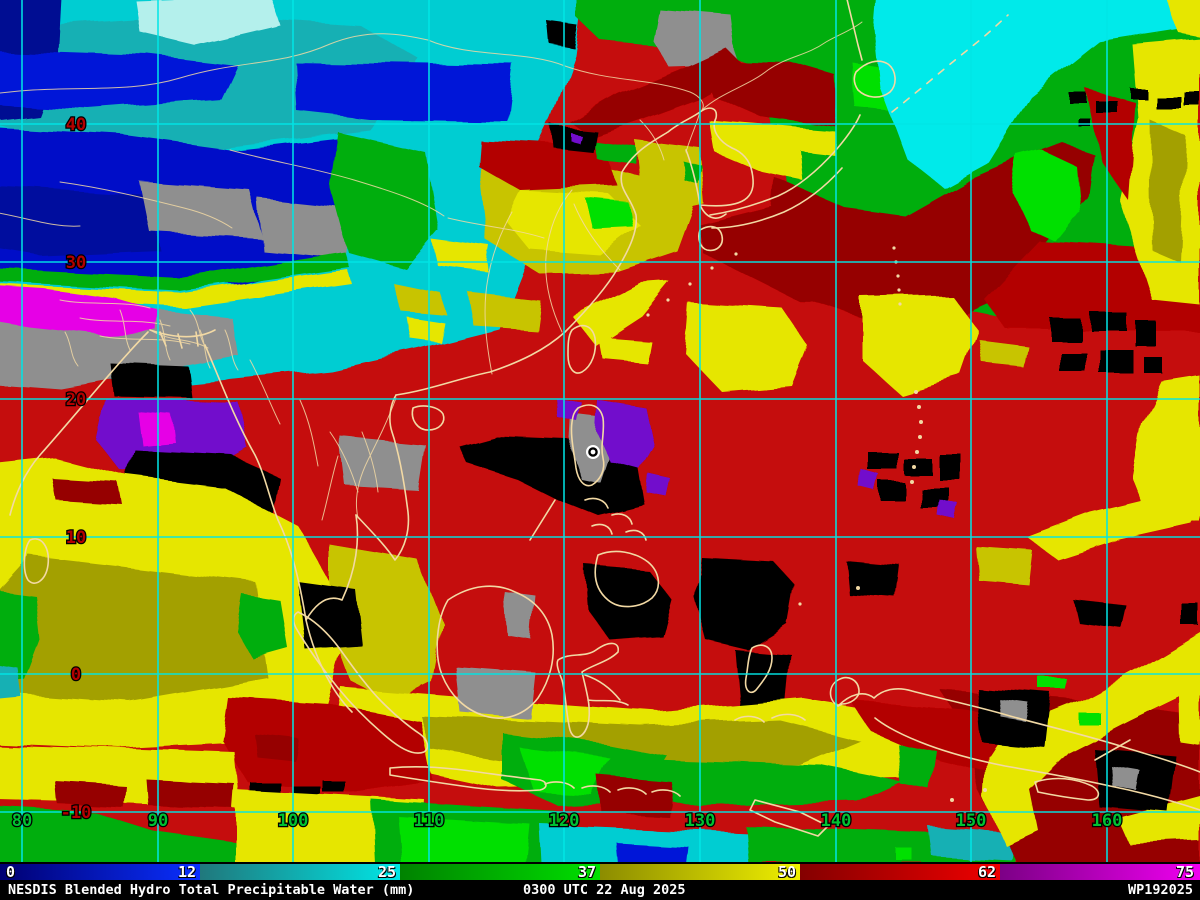  What do you see at coordinates (836, 821) in the screenshot?
I see `longitude-label: 140` at bounding box center [836, 821].